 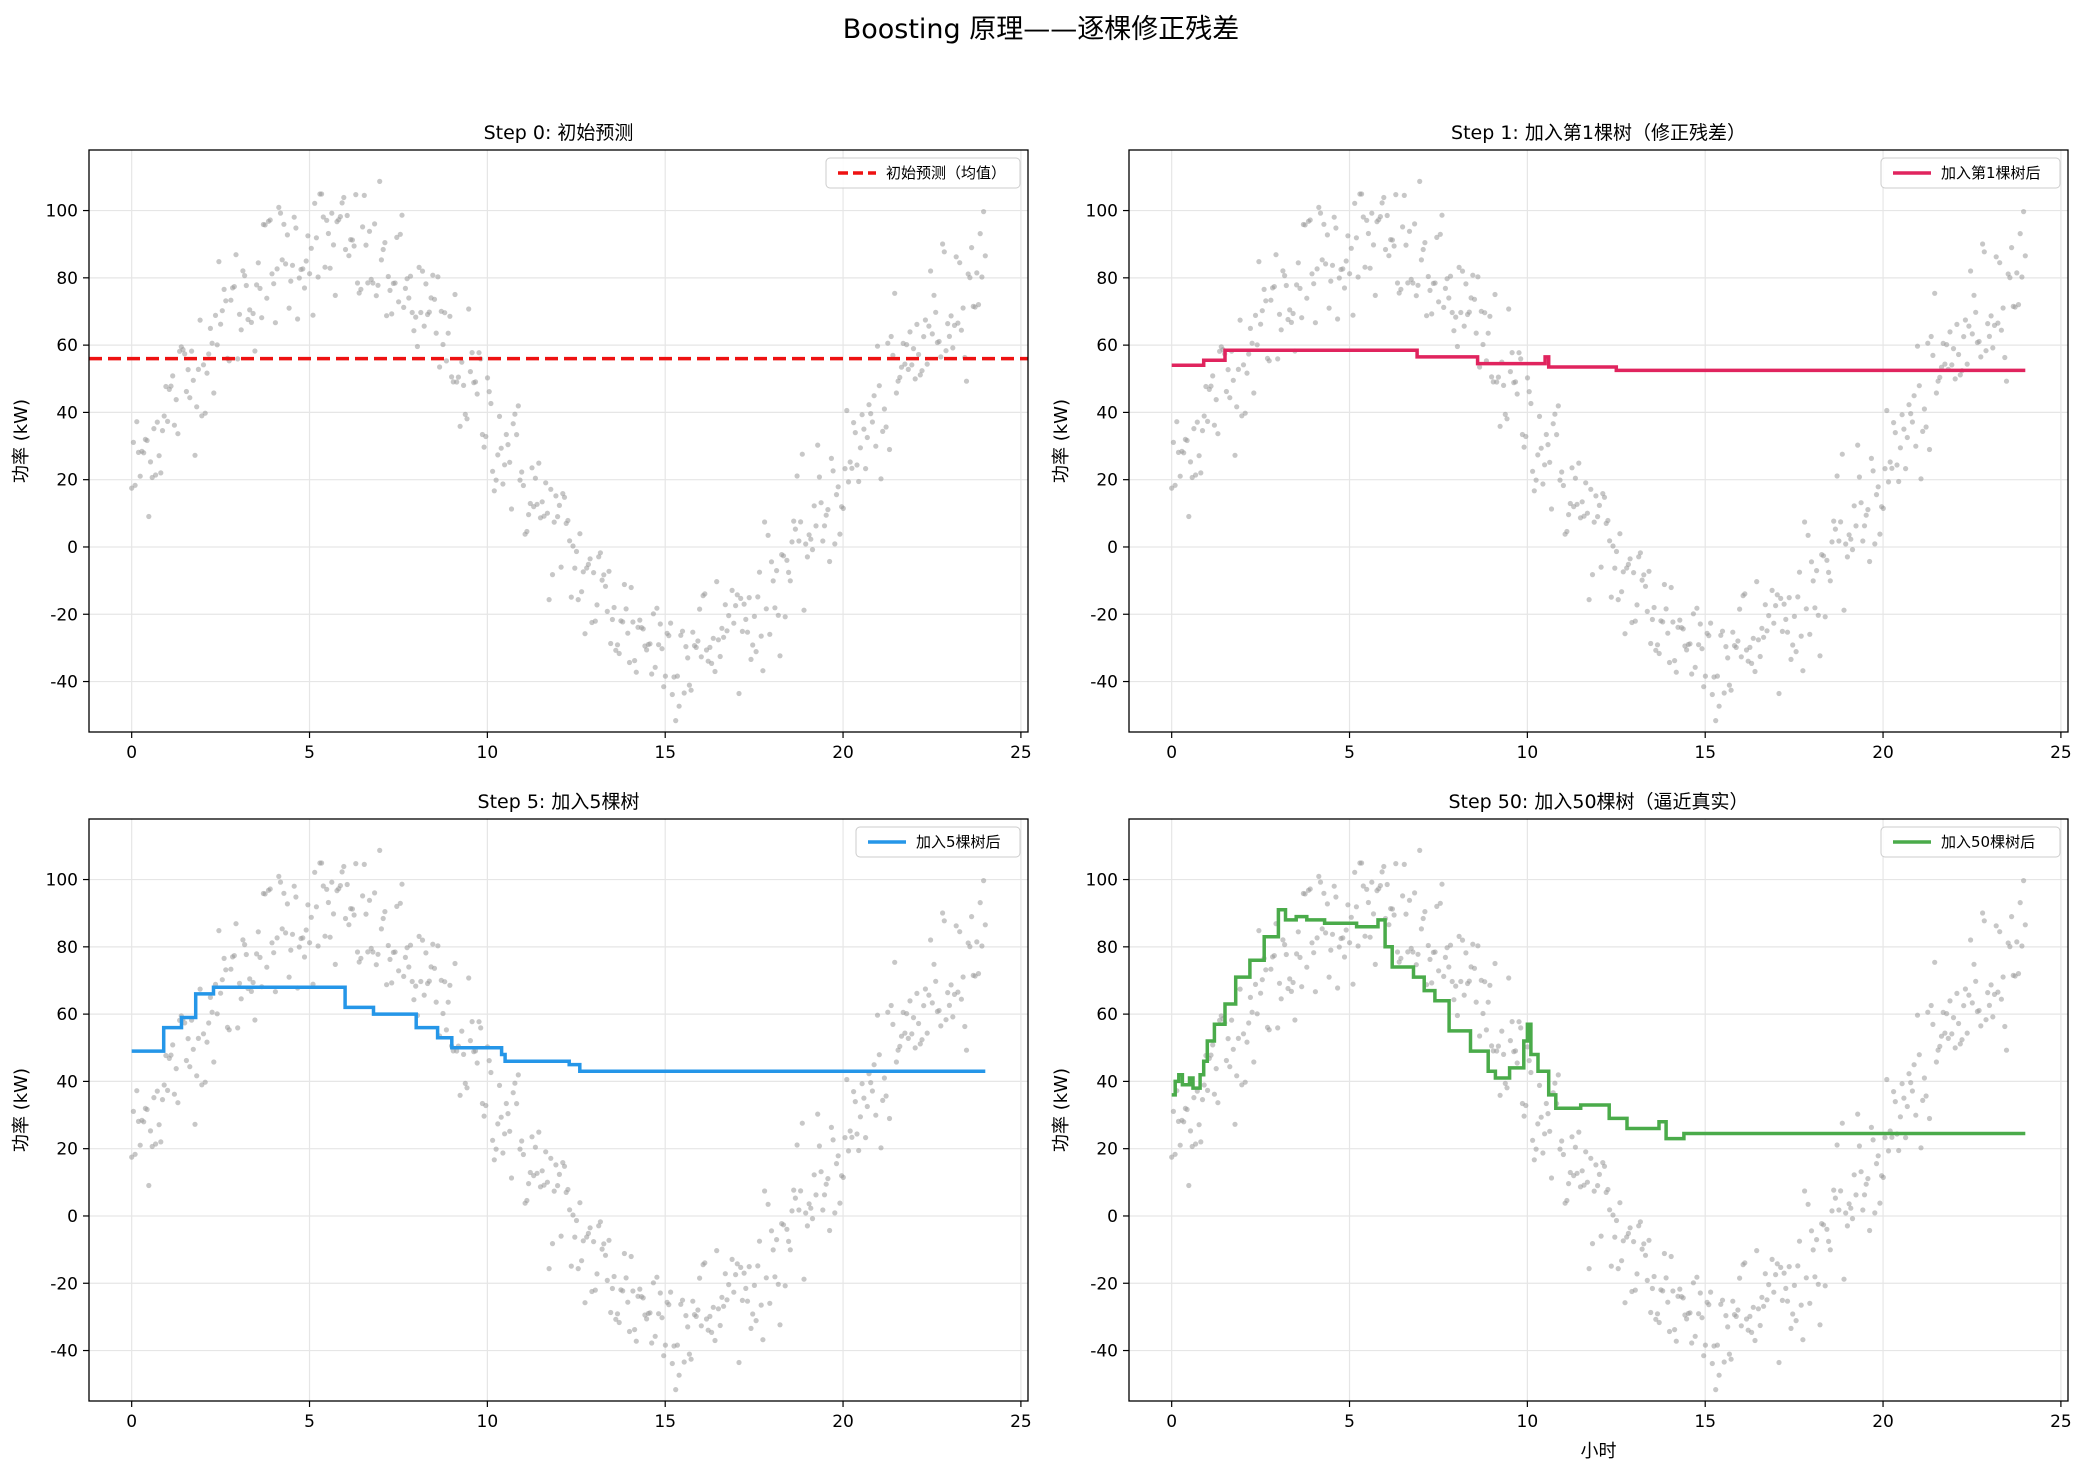 I want to click on figure-title: Boosting 原理——逐棵修正残差, so click(x=1041, y=29).